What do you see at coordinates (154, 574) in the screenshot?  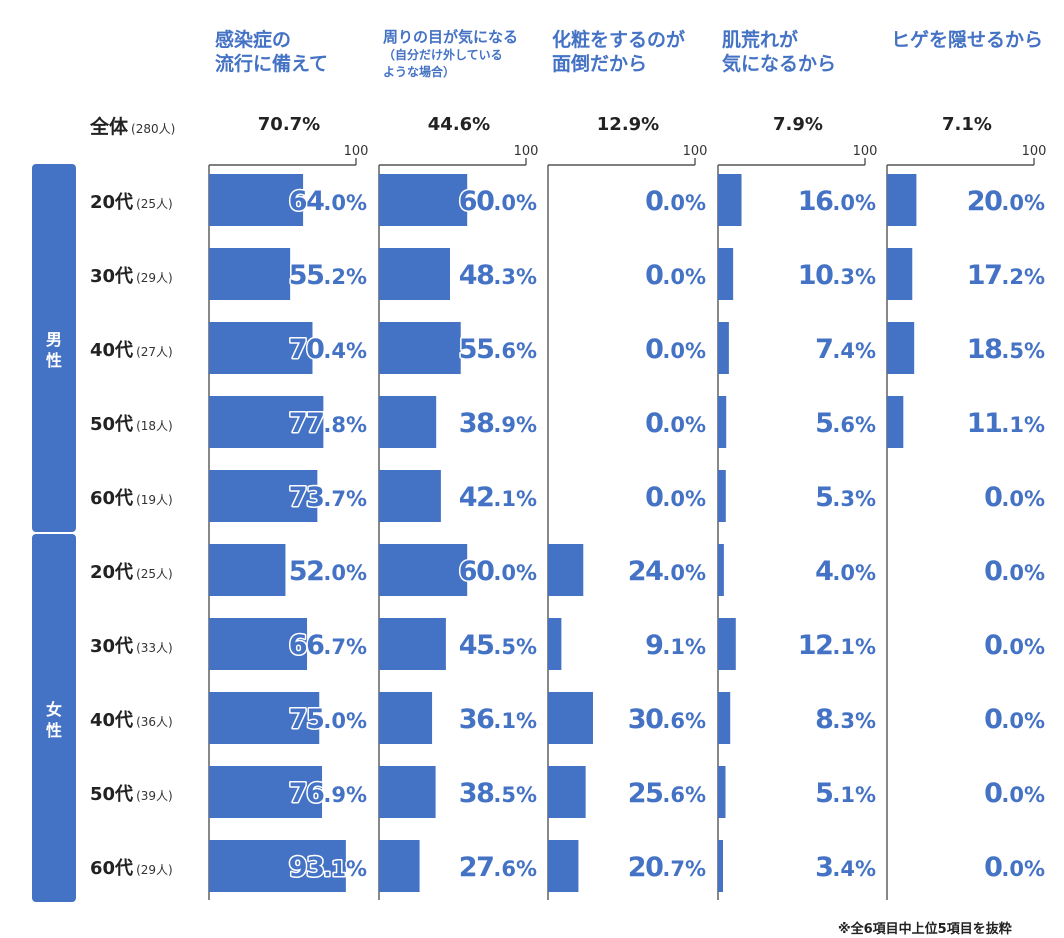 I see `row-label-count: (25人)` at bounding box center [154, 574].